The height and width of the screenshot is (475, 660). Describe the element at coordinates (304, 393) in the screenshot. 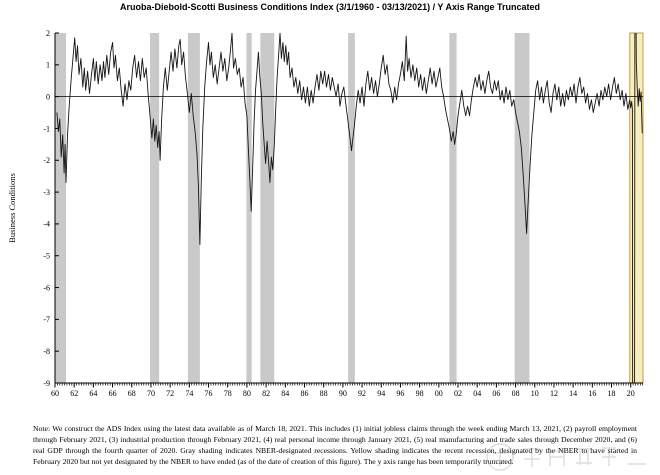

I see `x-tick-label: 86` at that location.